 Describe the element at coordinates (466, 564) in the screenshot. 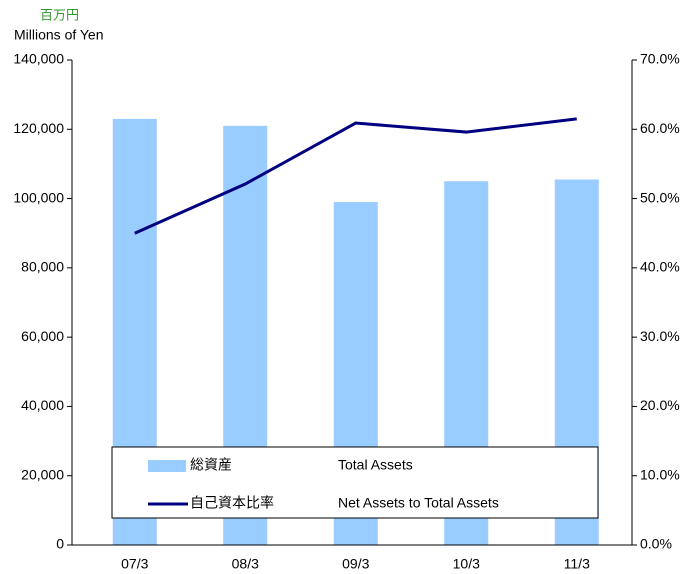

I see `x-tick-label: 10/3` at that location.